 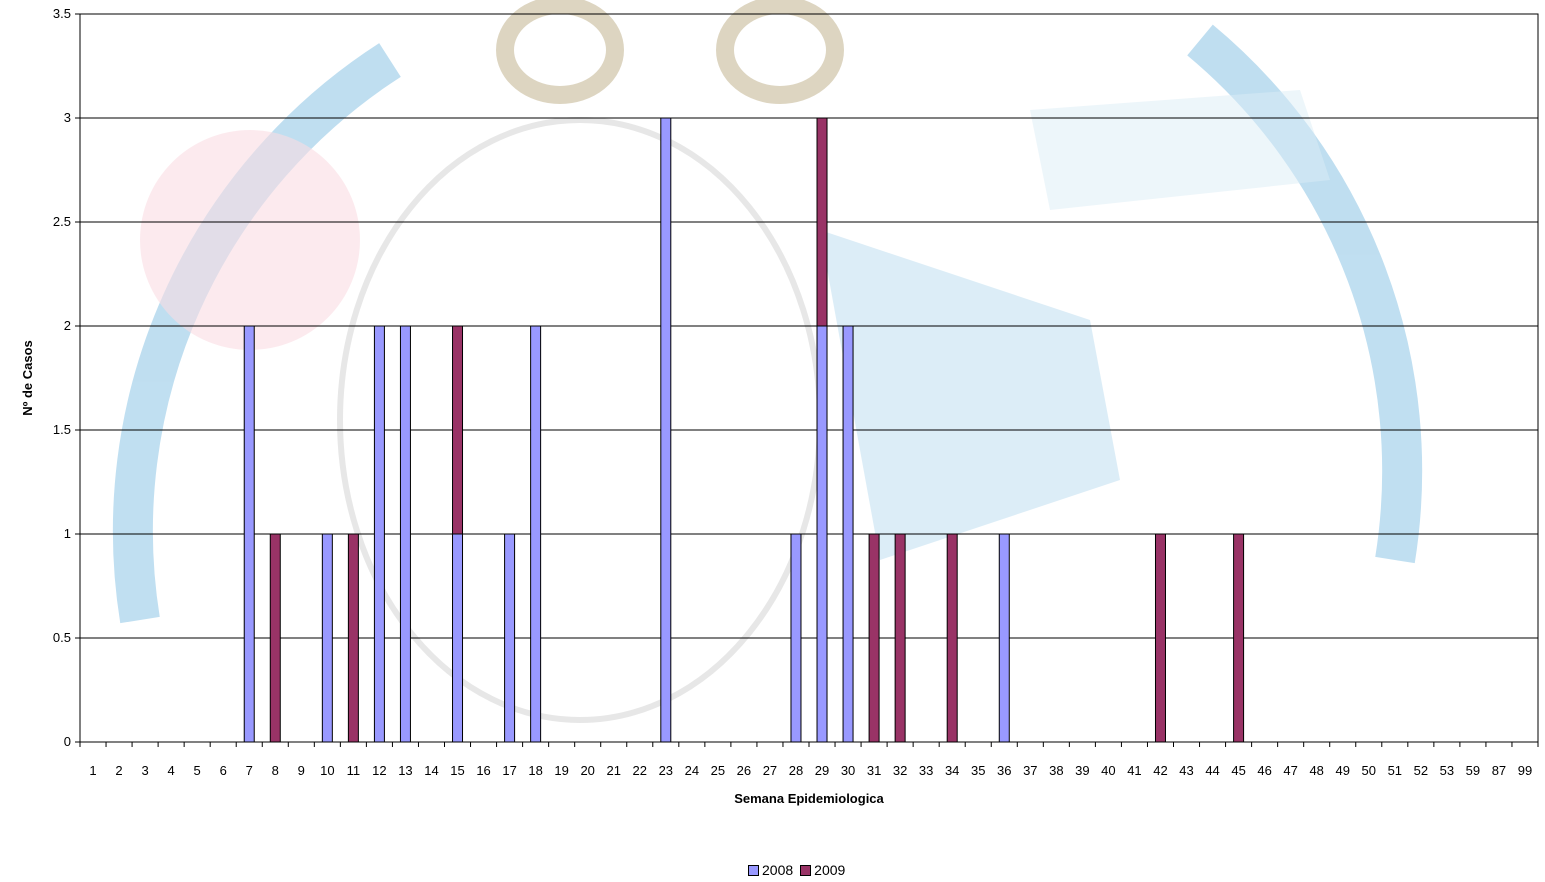 What do you see at coordinates (1004, 770) in the screenshot?
I see `x-tick-label-36: 36` at bounding box center [1004, 770].